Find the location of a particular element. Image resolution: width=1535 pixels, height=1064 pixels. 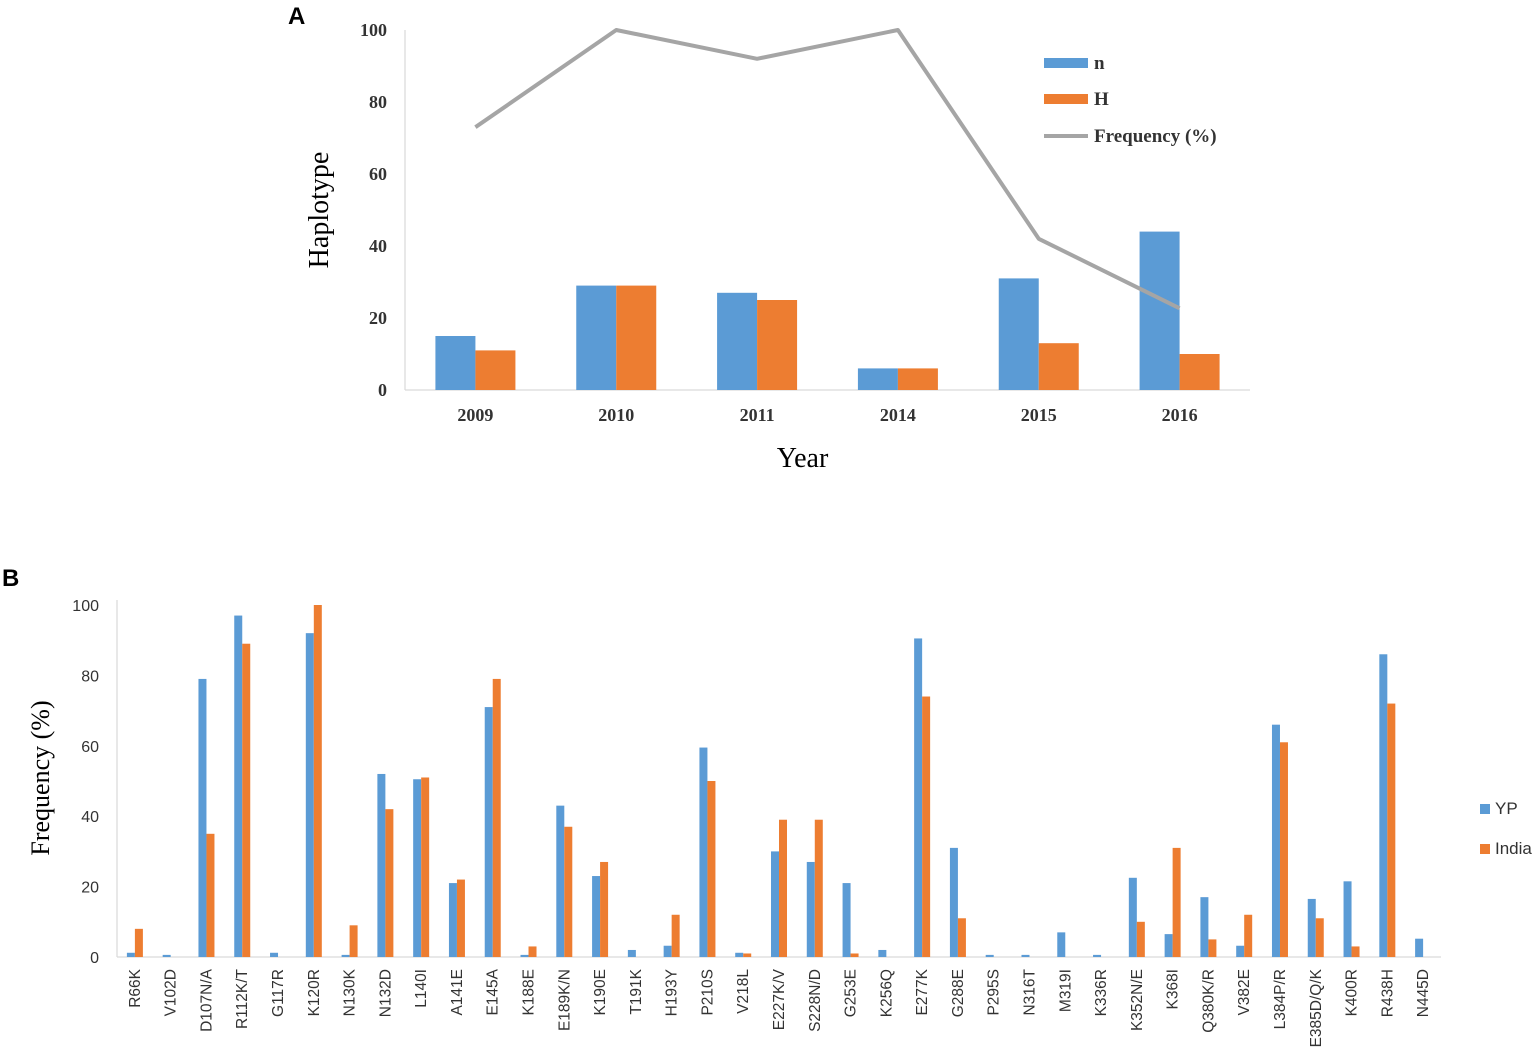

a-y-tick-label: 60 is located at coordinates (378, 174).